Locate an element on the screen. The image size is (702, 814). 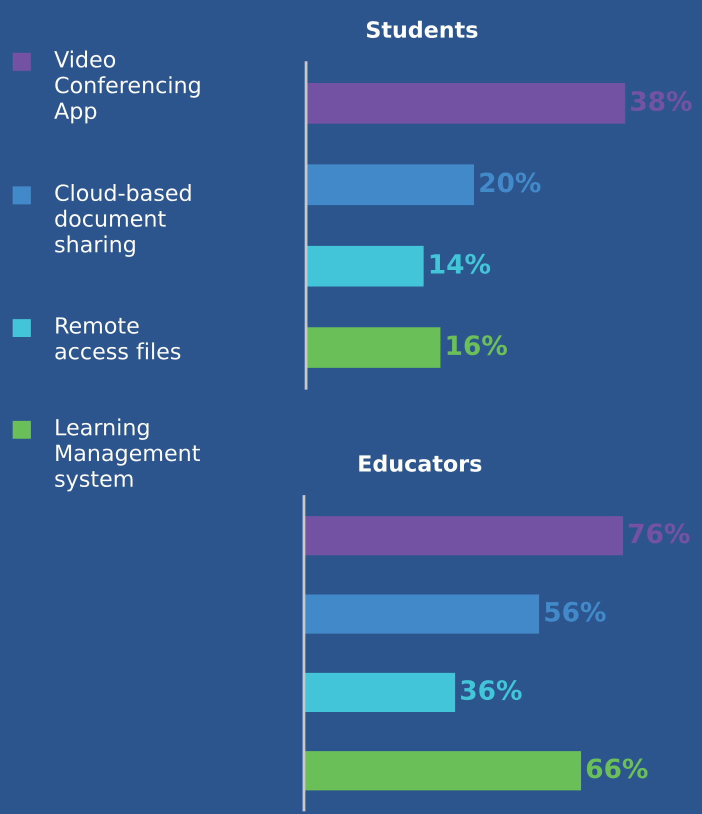
chart-title: Educators is located at coordinates (420, 463).